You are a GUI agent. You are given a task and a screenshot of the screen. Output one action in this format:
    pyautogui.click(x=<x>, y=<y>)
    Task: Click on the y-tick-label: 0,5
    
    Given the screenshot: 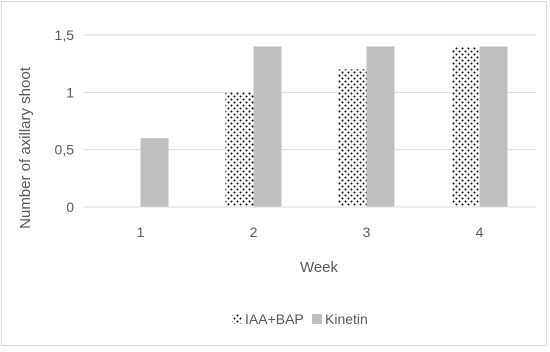 What is the action you would take?
    pyautogui.click(x=65, y=150)
    